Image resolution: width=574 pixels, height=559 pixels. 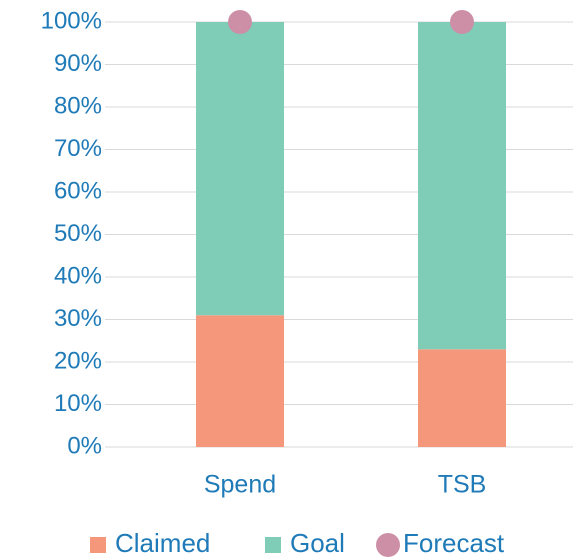 What do you see at coordinates (78, 403) in the screenshot?
I see `y-tick-label: 10%` at bounding box center [78, 403].